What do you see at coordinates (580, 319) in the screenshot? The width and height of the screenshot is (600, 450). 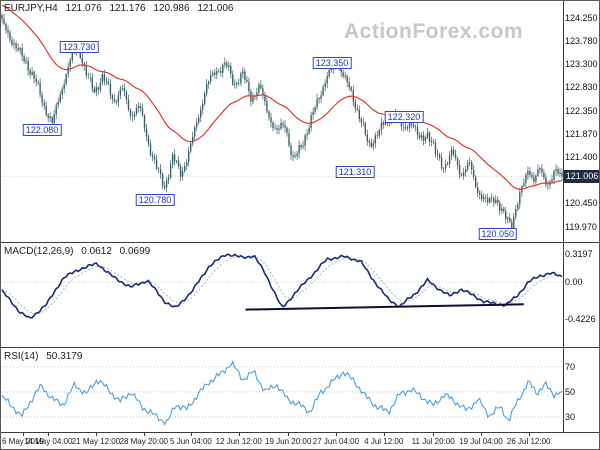 I see `macd-axis-label: -0.4226` at bounding box center [580, 319].